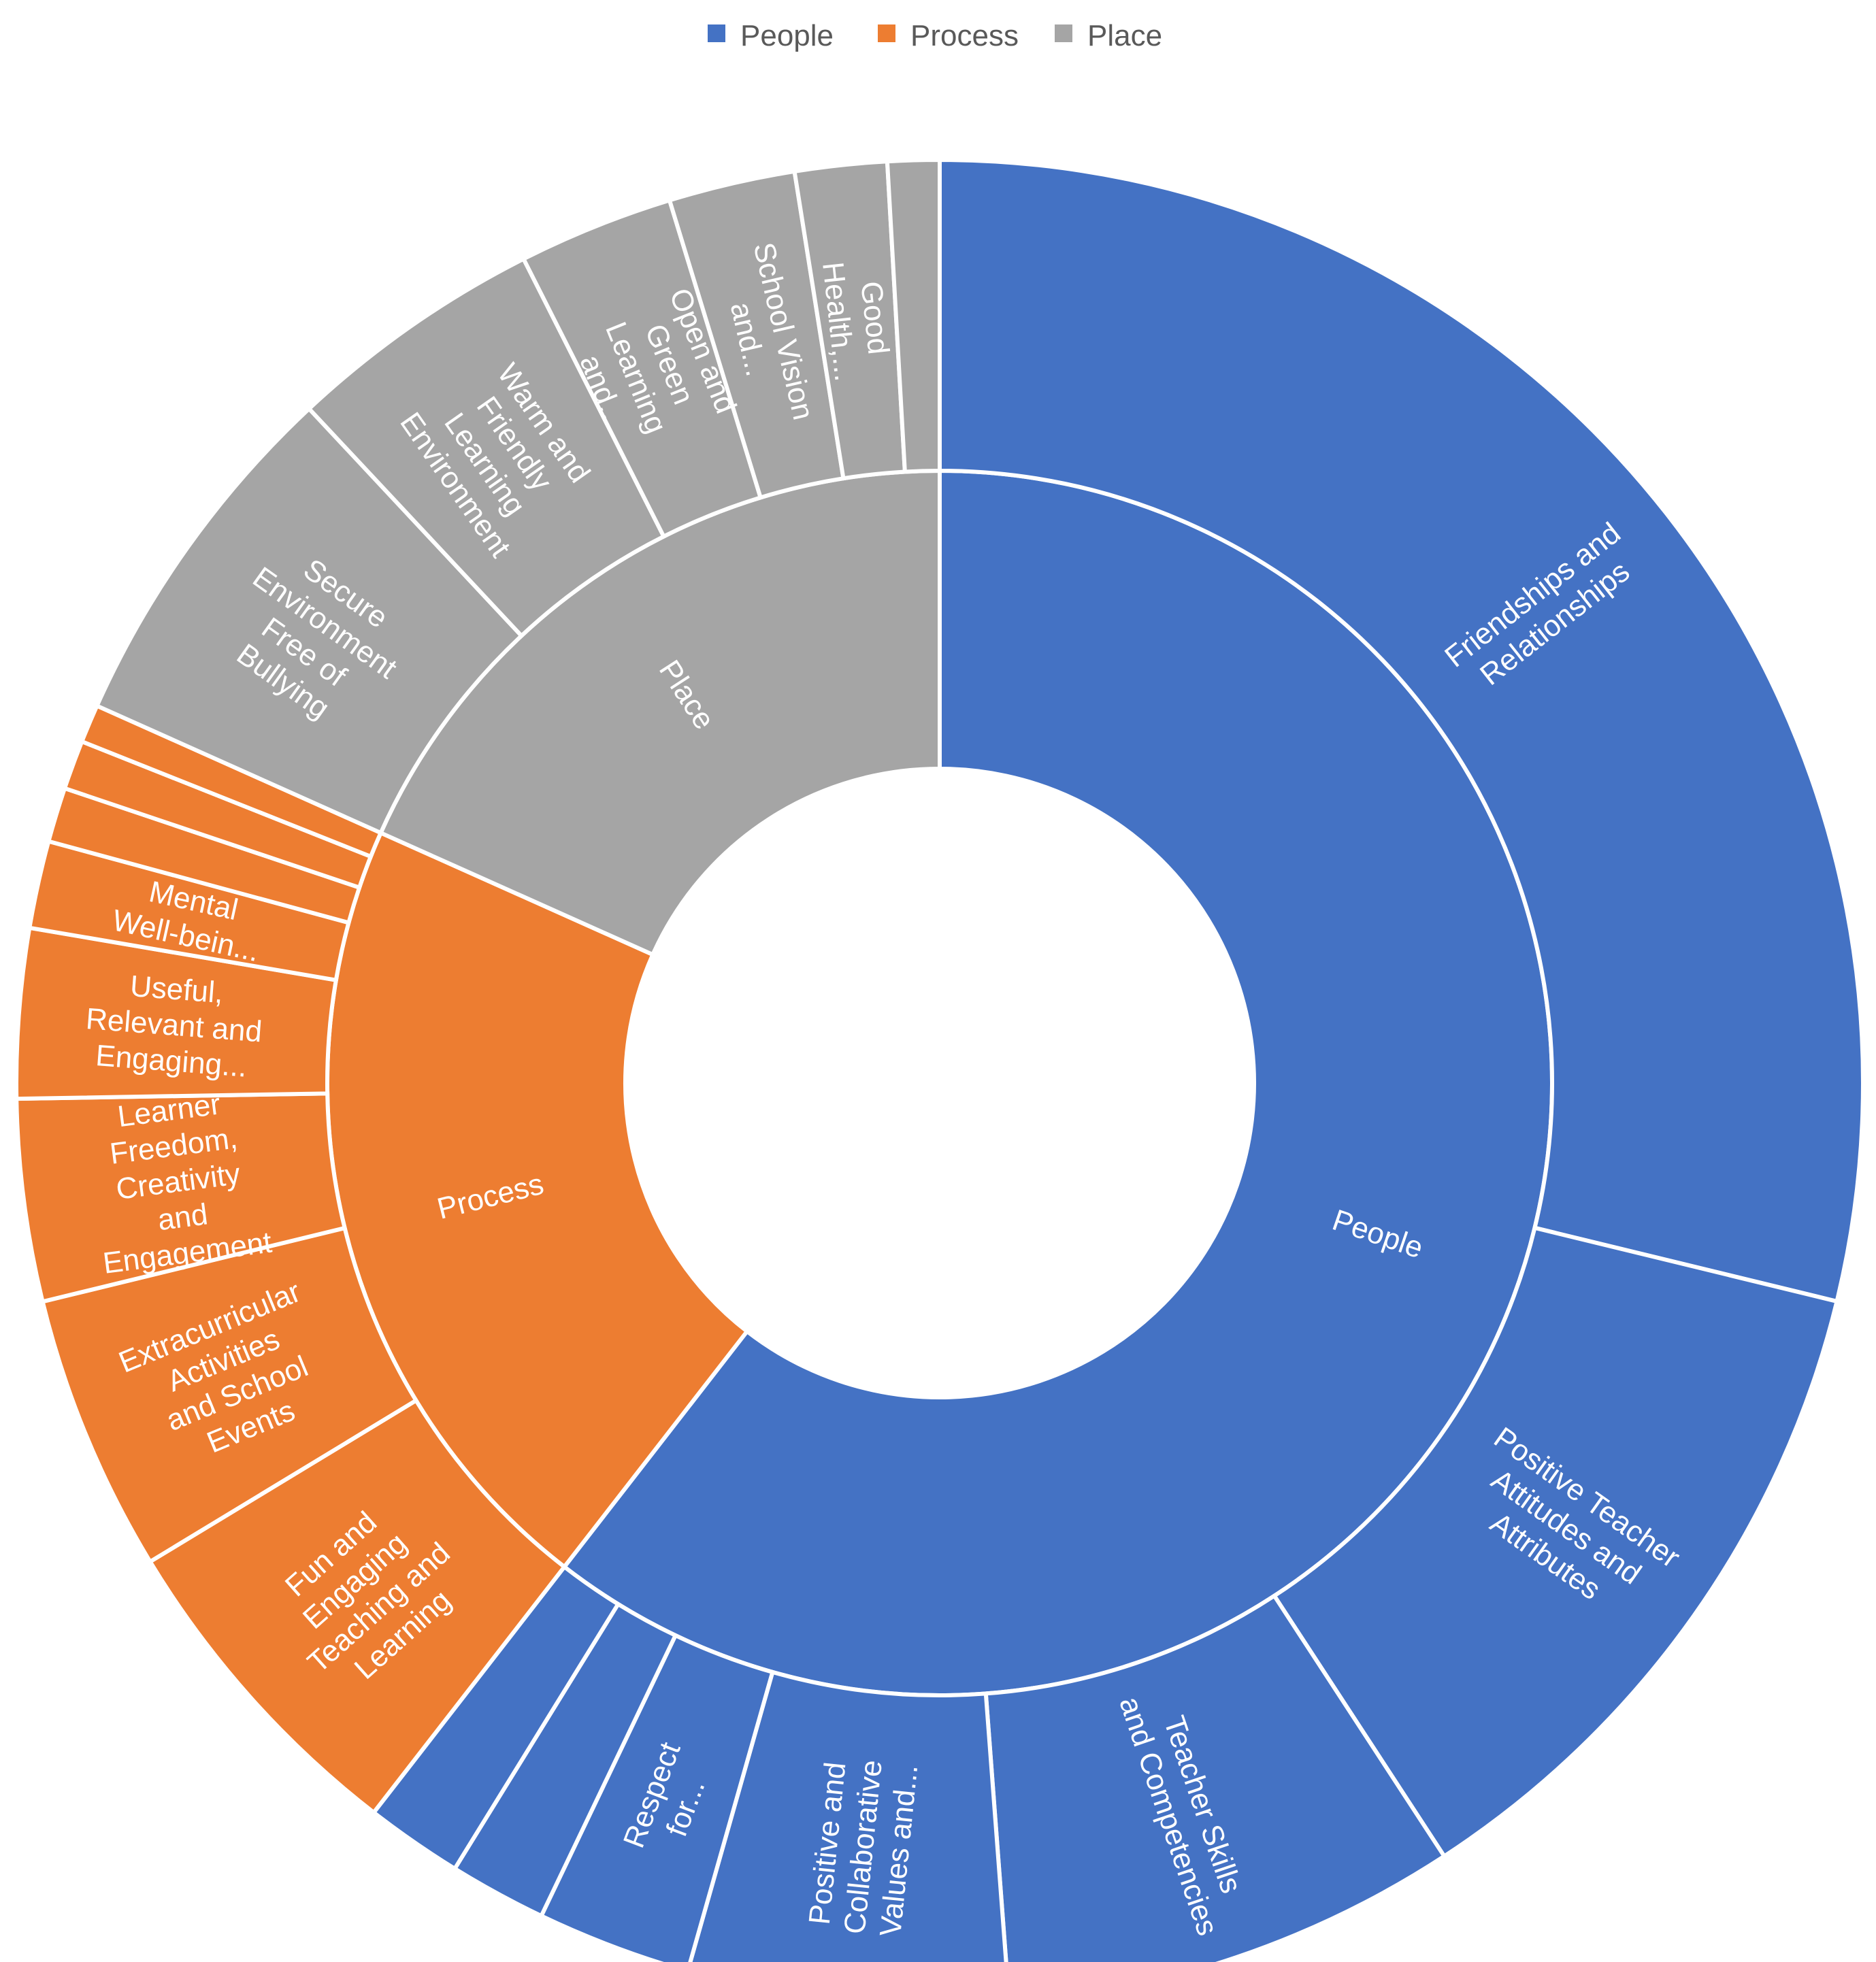 The width and height of the screenshot is (1876, 1962). What do you see at coordinates (1215, 1777) in the screenshot?
I see `outer-segment-people-teacher-skills-and-competencies` at bounding box center [1215, 1777].